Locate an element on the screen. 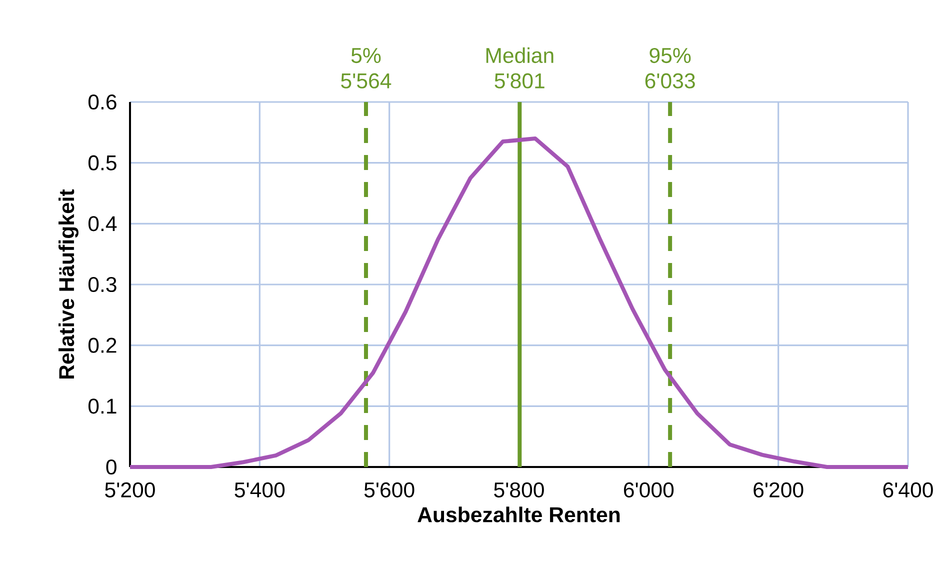 This screenshot has width=952, height=561. ref-line-label: Median 5'801 is located at coordinates (520, 67).